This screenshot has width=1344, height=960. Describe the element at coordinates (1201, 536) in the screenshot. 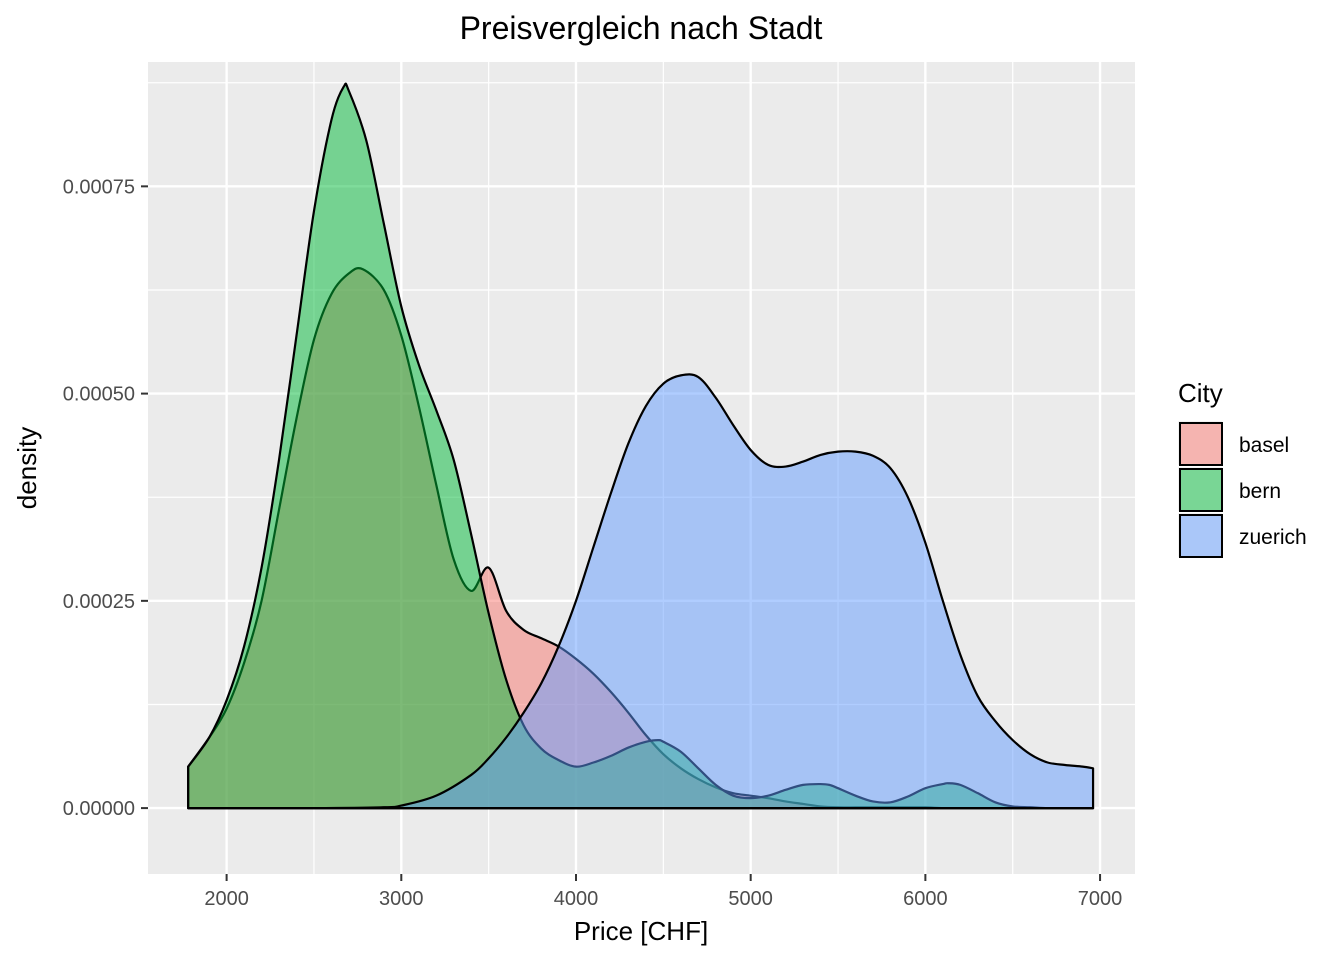

I see `legend-key-zuerich` at that location.